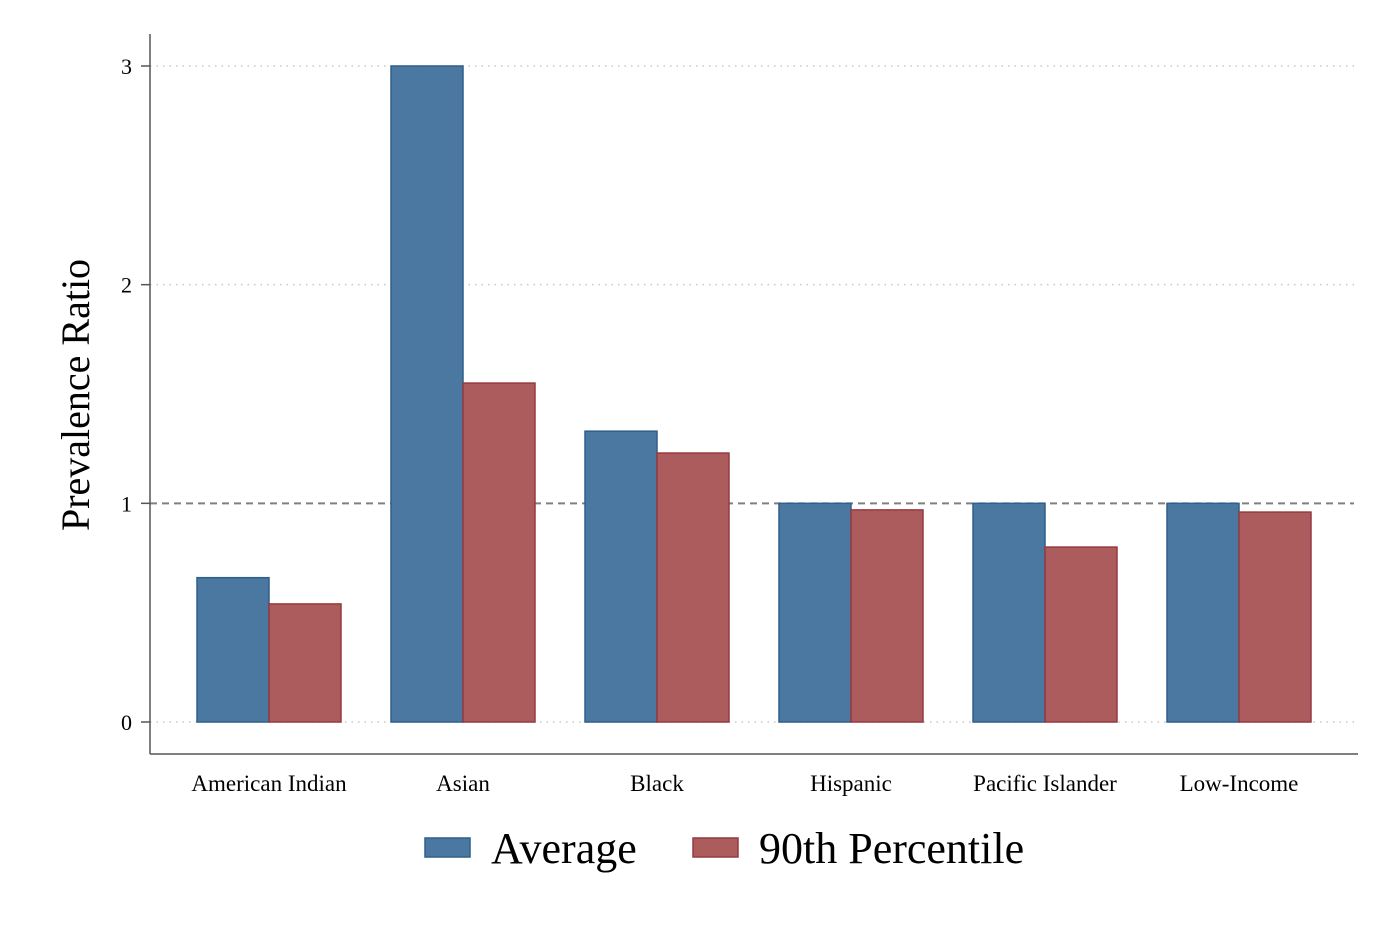 This screenshot has width=1392, height=928. Describe the element at coordinates (891, 848) in the screenshot. I see `legend-label-90th-percentile: 90th Percentile` at that location.